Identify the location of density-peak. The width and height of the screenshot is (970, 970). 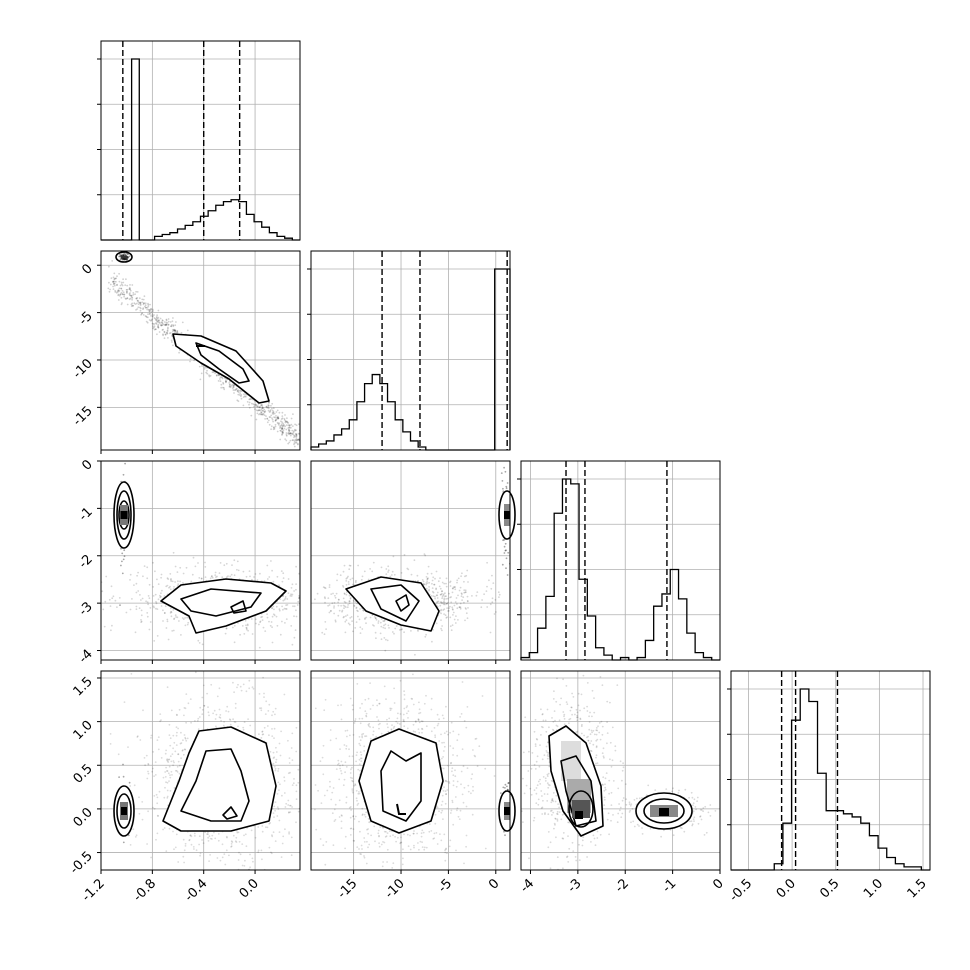
(124, 811).